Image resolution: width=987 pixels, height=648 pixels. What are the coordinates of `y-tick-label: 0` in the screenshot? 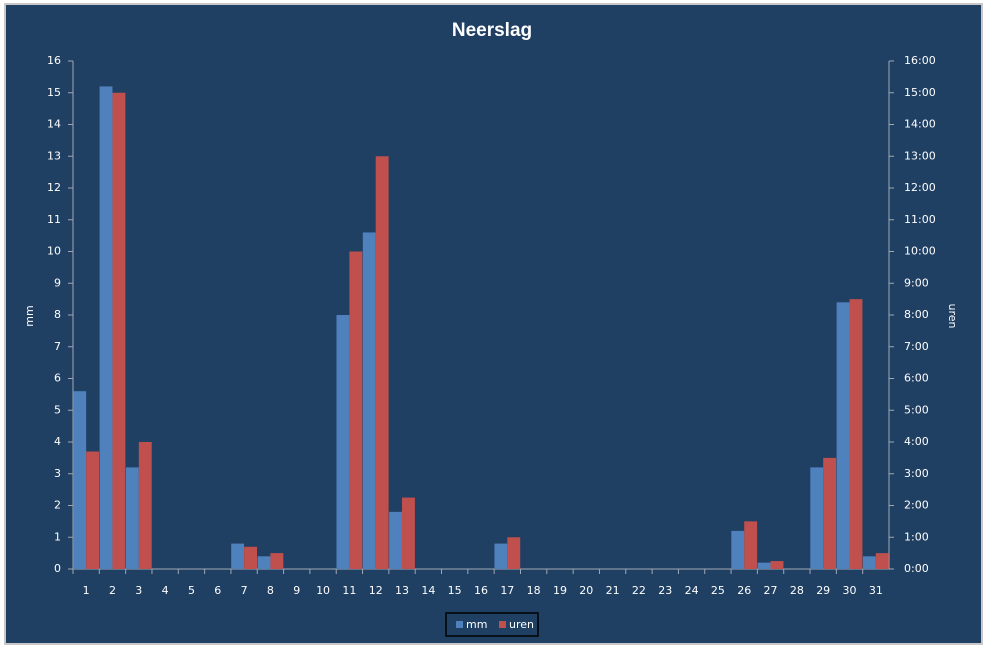 It's located at (57, 568).